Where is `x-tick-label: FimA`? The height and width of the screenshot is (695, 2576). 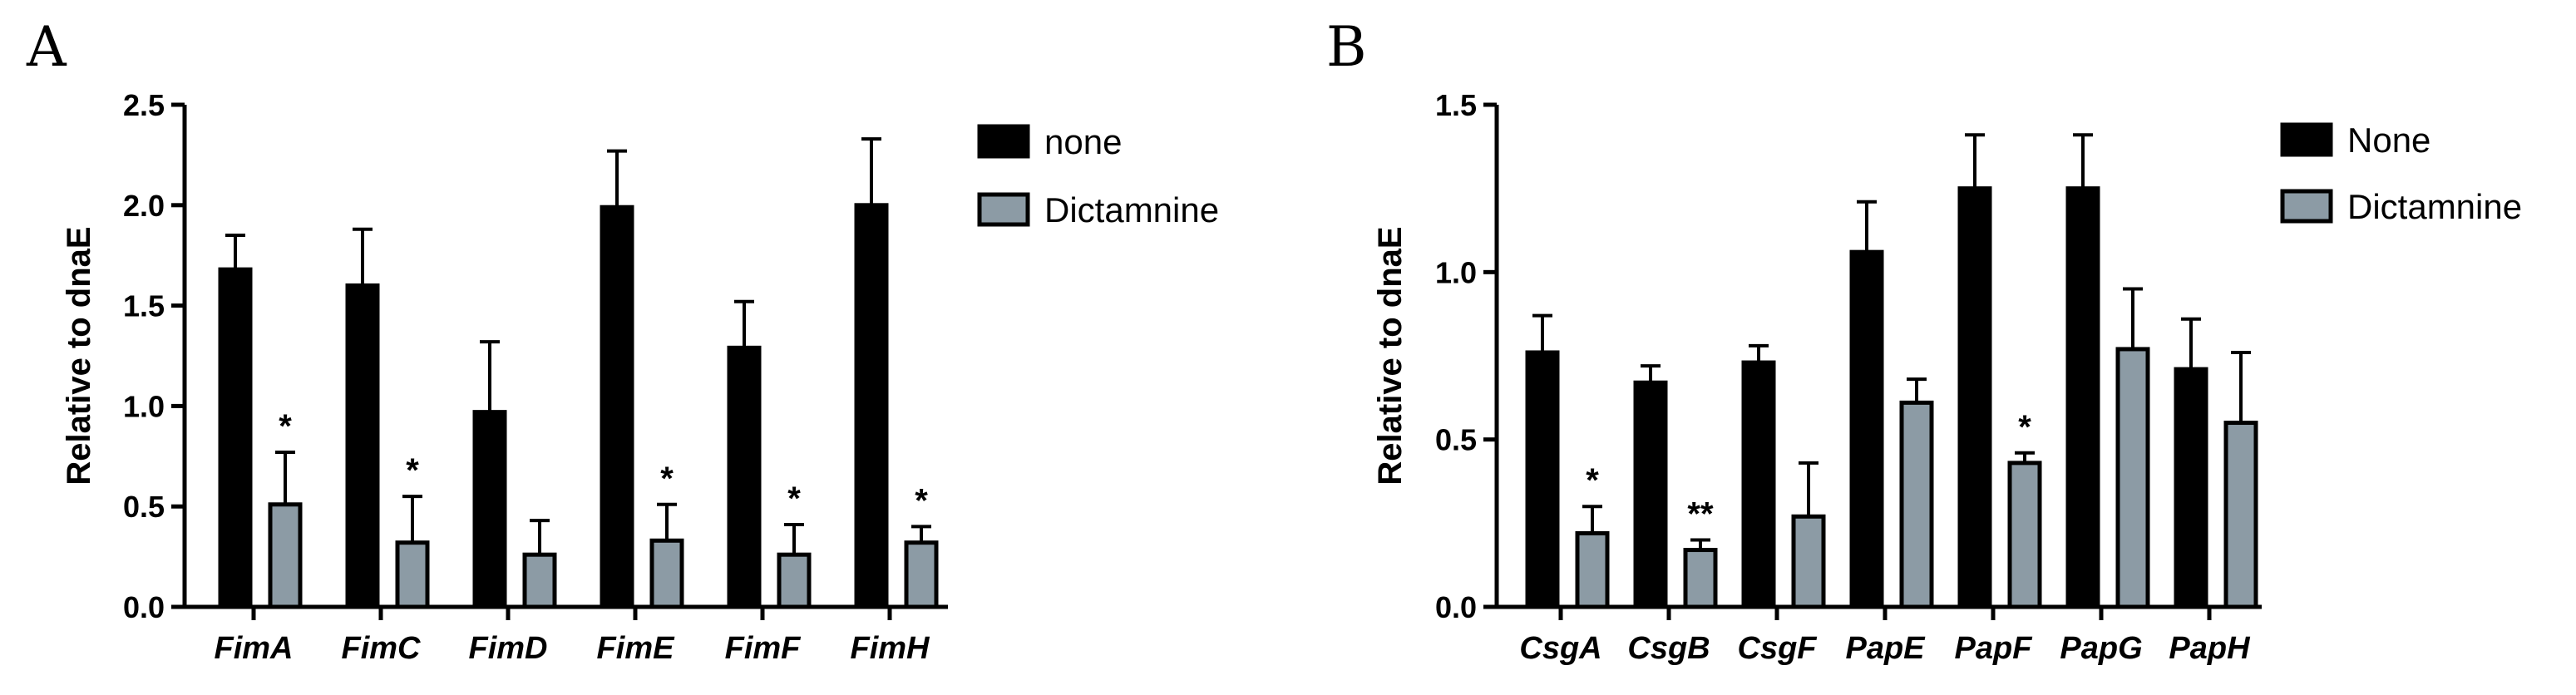 x-tick-label: FimA is located at coordinates (254, 648).